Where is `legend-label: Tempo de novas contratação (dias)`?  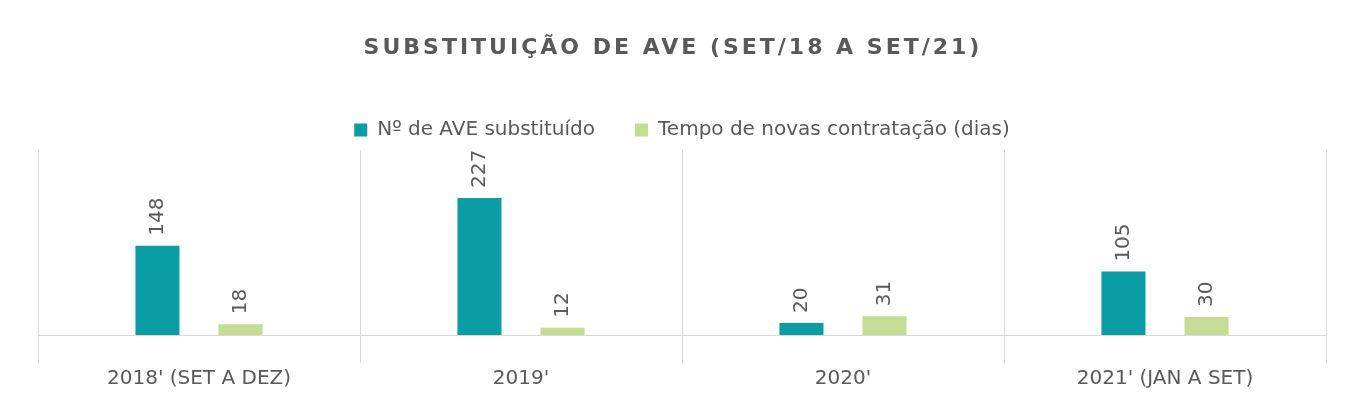 legend-label: Tempo de novas contratação (dias) is located at coordinates (833, 128).